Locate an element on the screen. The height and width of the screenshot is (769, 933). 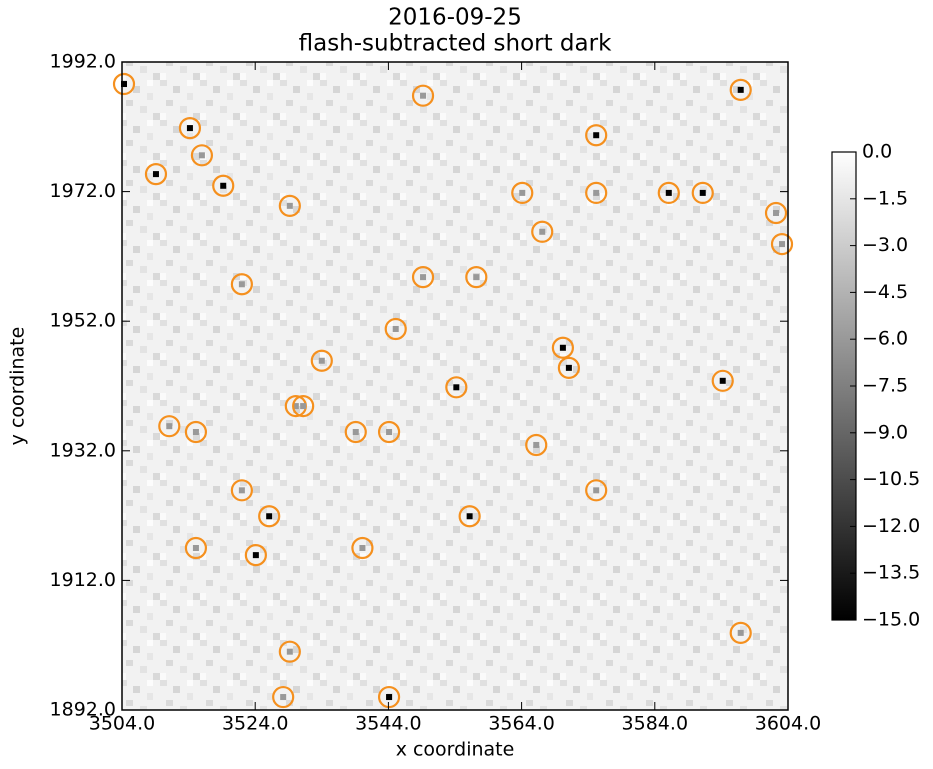
x-axis-label: x coordinate is located at coordinates (455, 750).